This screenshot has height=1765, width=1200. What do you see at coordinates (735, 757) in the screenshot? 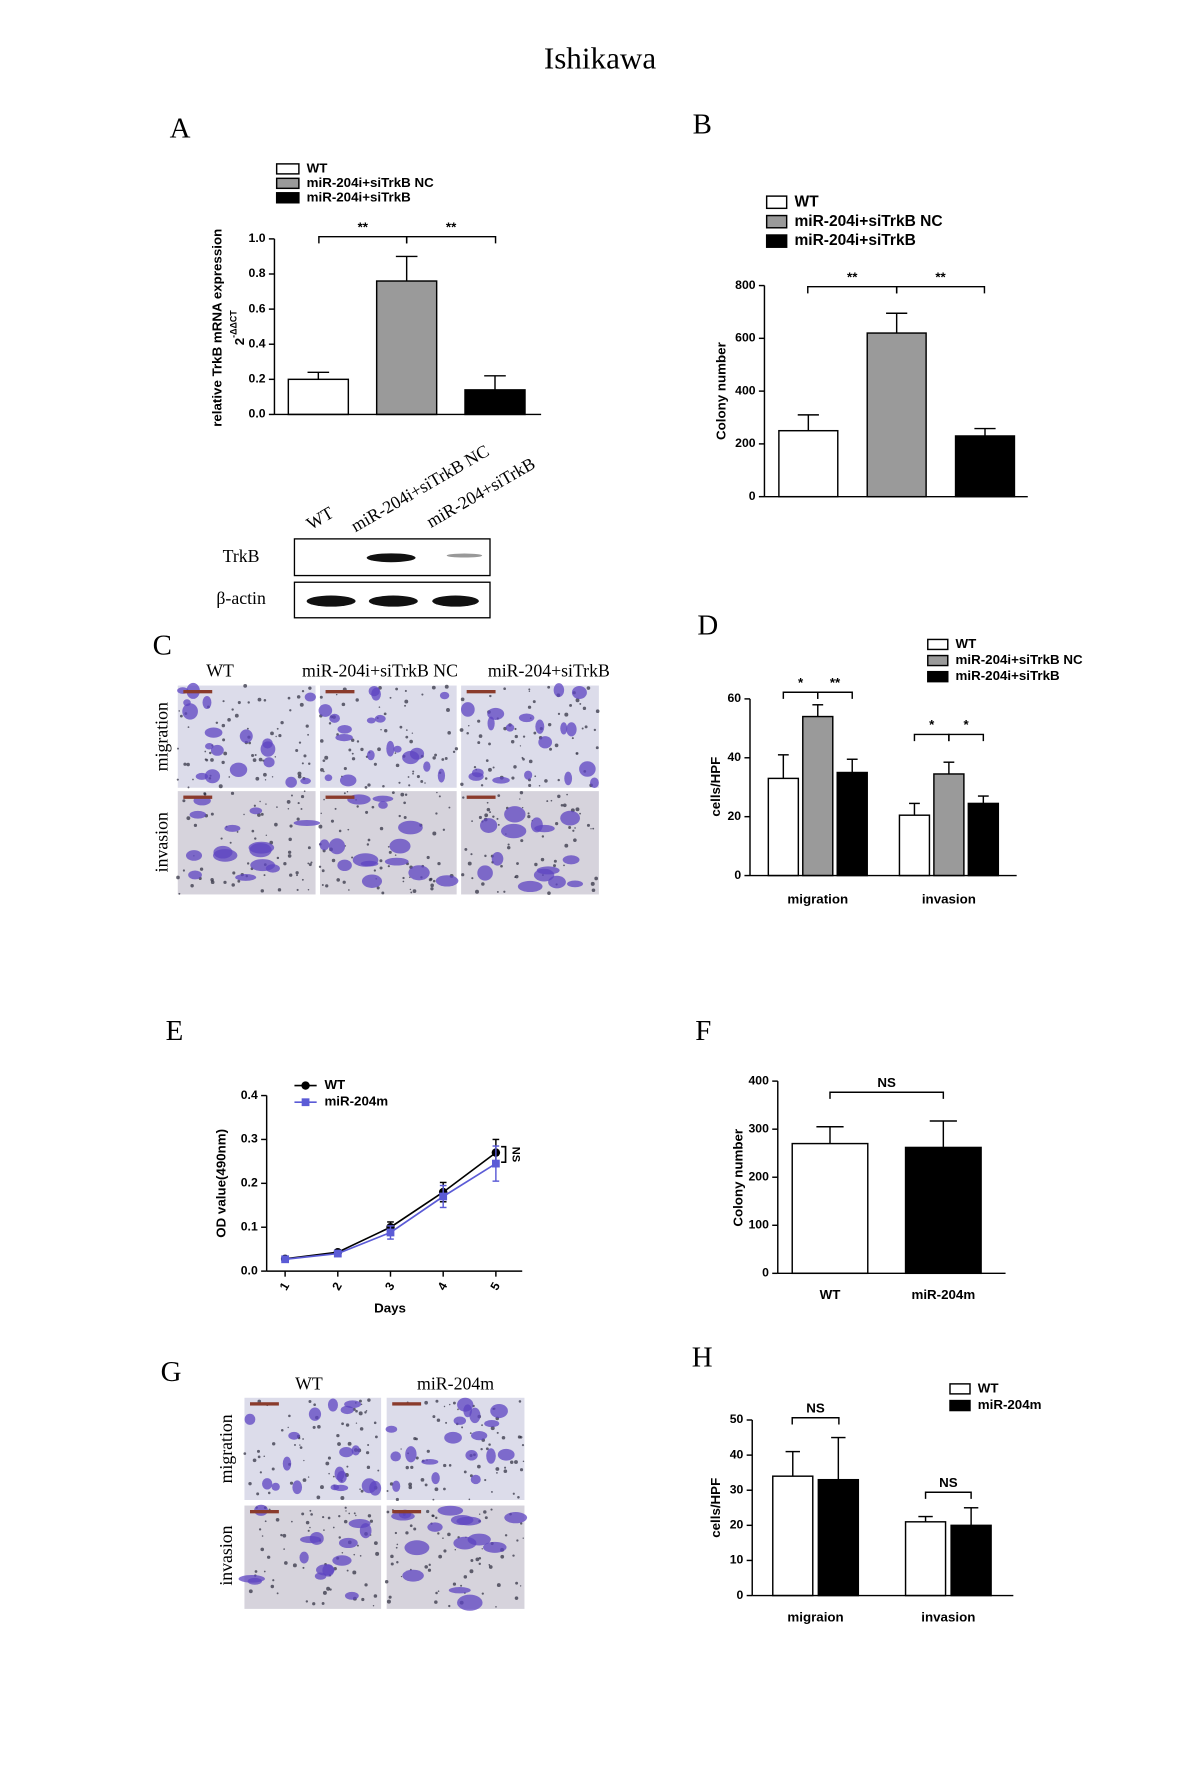
I see `y-tick-label: 40` at bounding box center [735, 757].